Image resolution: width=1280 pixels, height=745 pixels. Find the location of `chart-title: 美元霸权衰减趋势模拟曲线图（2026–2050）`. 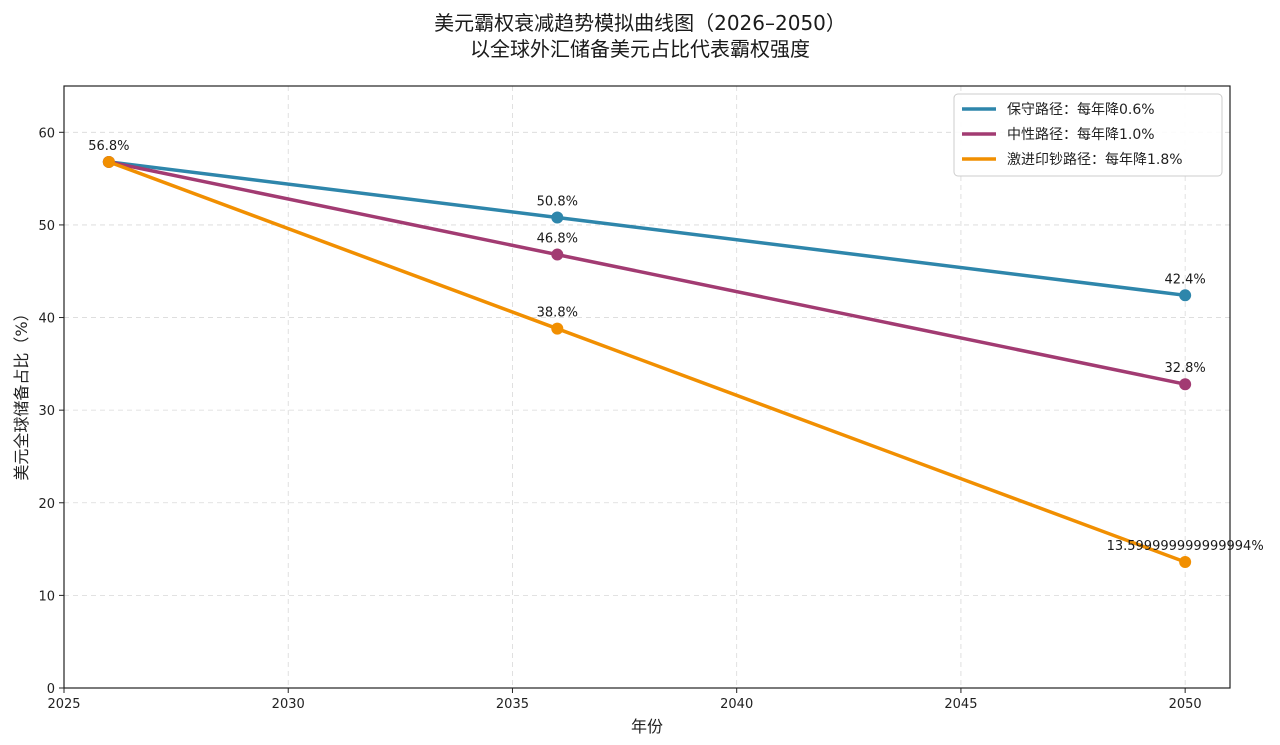

chart-title: 美元霸权衰减趋势模拟曲线图（2026–2050） is located at coordinates (640, 23).